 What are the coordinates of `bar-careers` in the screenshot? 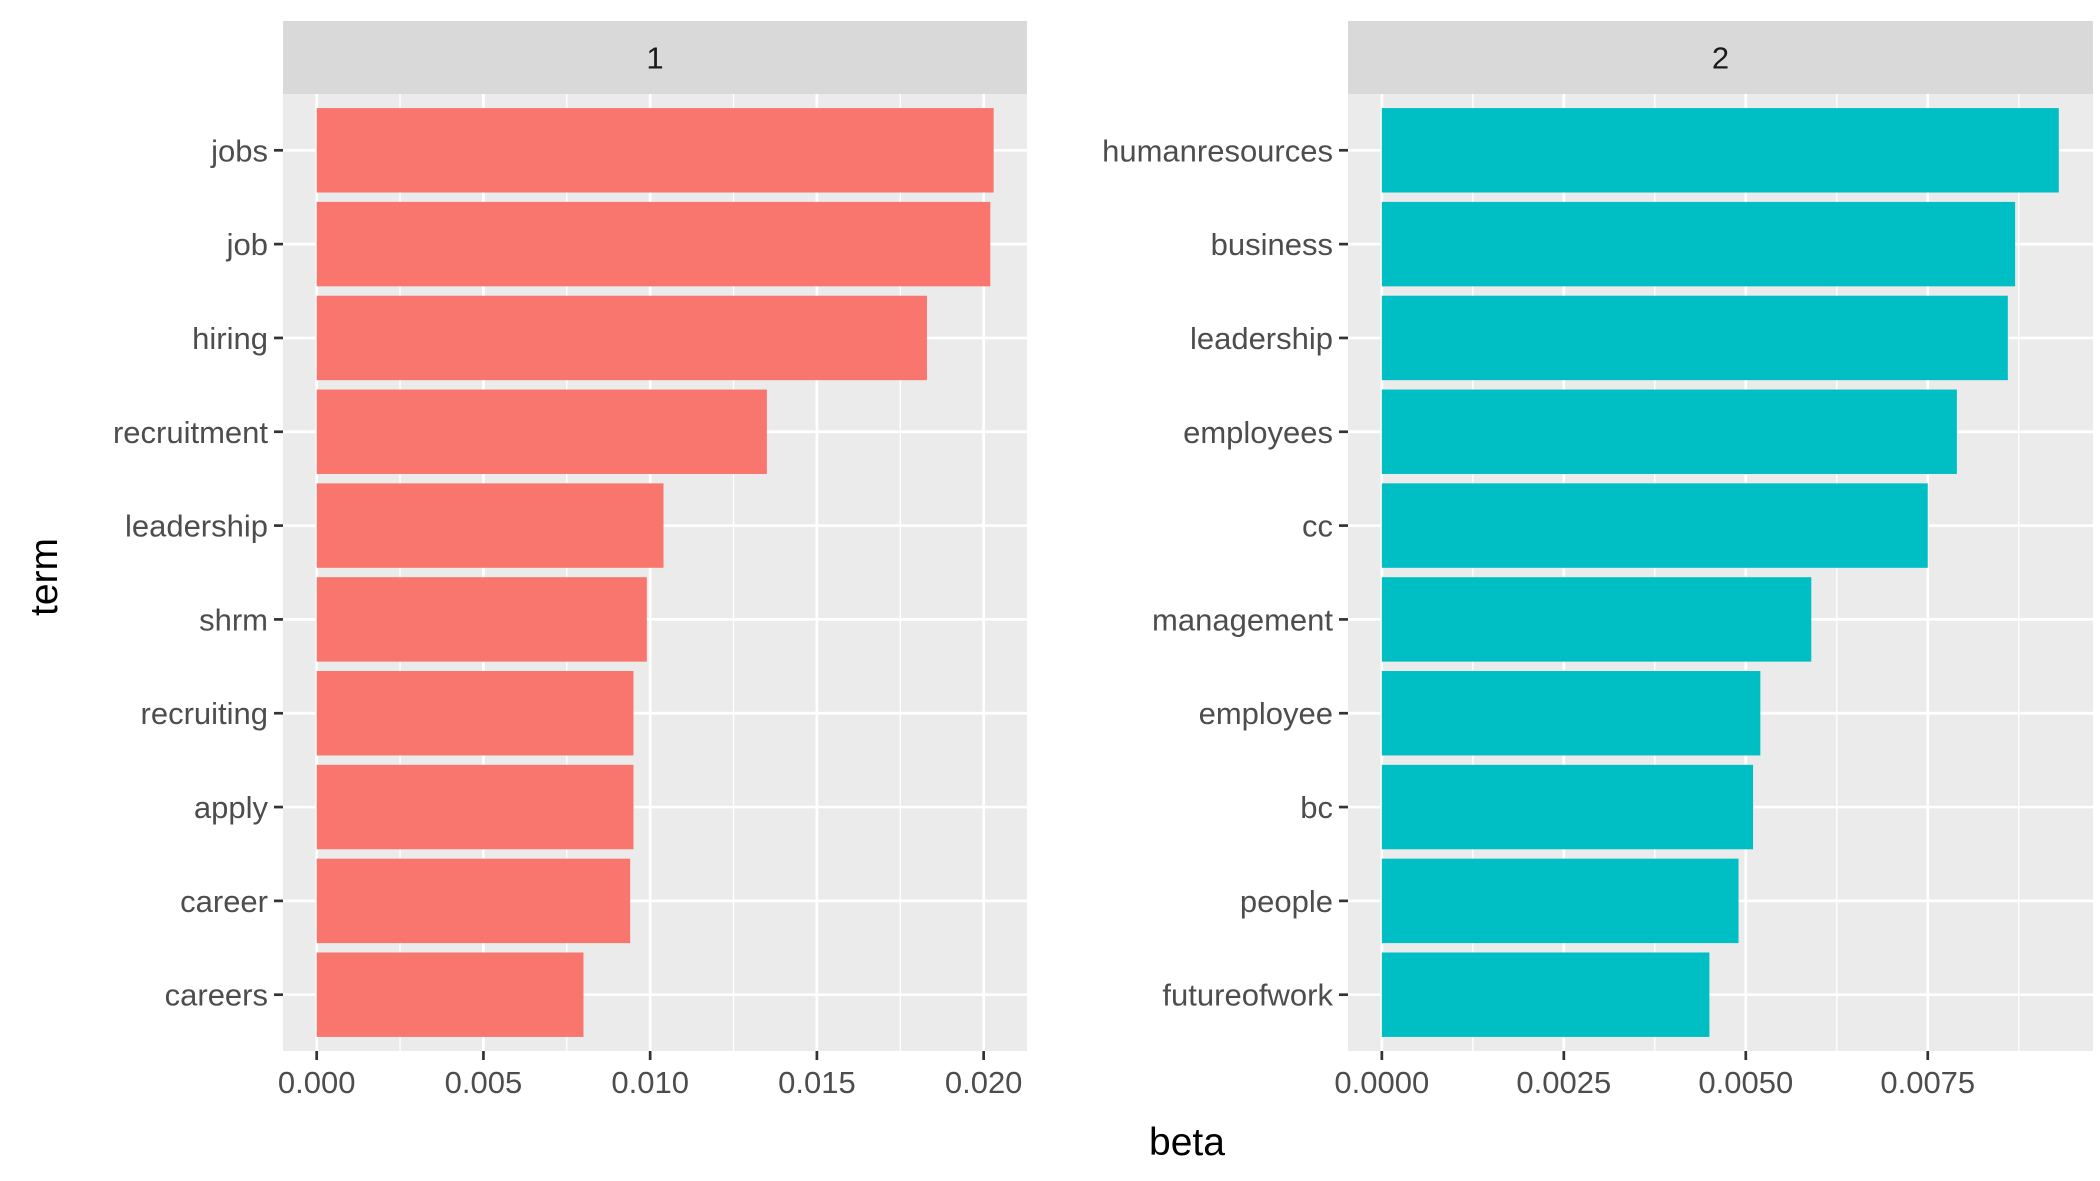 It's located at (450, 994).